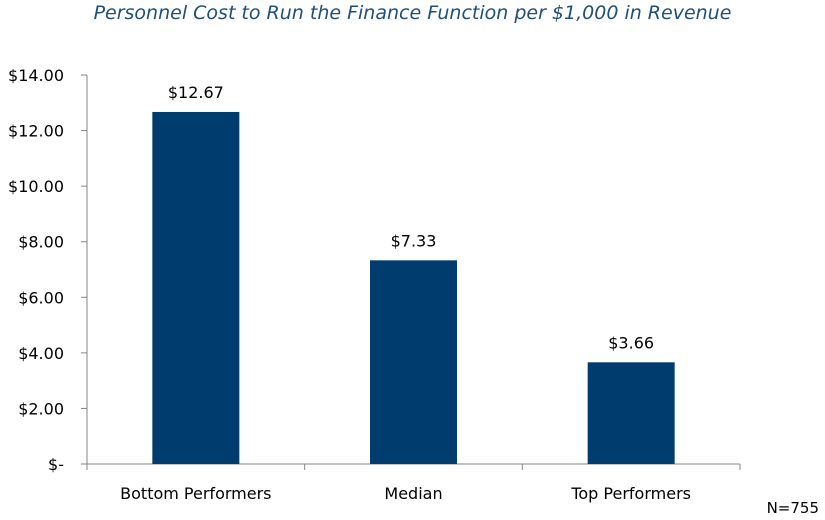 Image resolution: width=825 pixels, height=520 pixels. I want to click on y-tick-label: $6.00, so click(41, 297).